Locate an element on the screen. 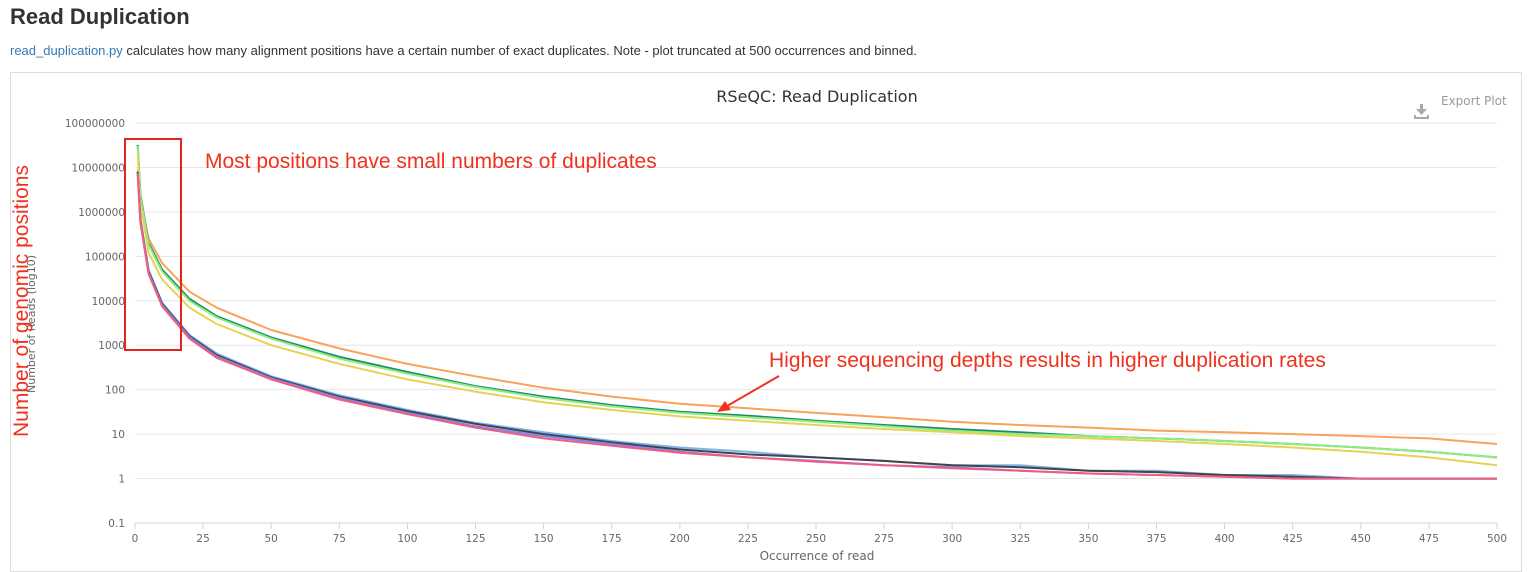  x-tick-label: 225 is located at coordinates (748, 539).